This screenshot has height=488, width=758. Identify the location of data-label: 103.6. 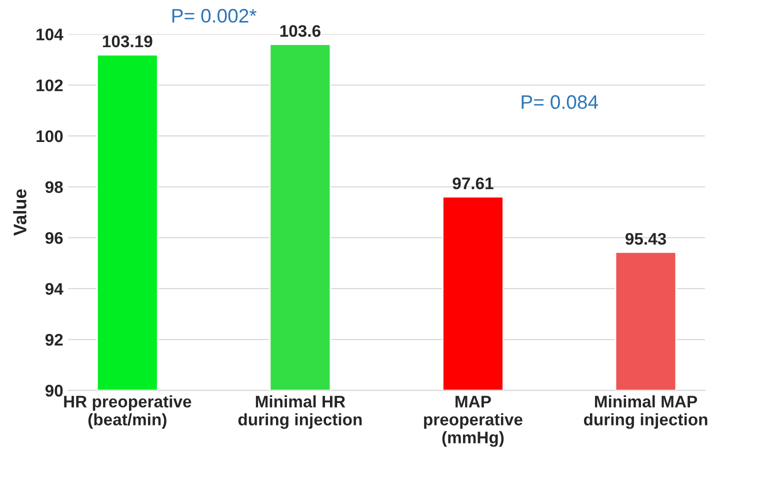
(300, 31).